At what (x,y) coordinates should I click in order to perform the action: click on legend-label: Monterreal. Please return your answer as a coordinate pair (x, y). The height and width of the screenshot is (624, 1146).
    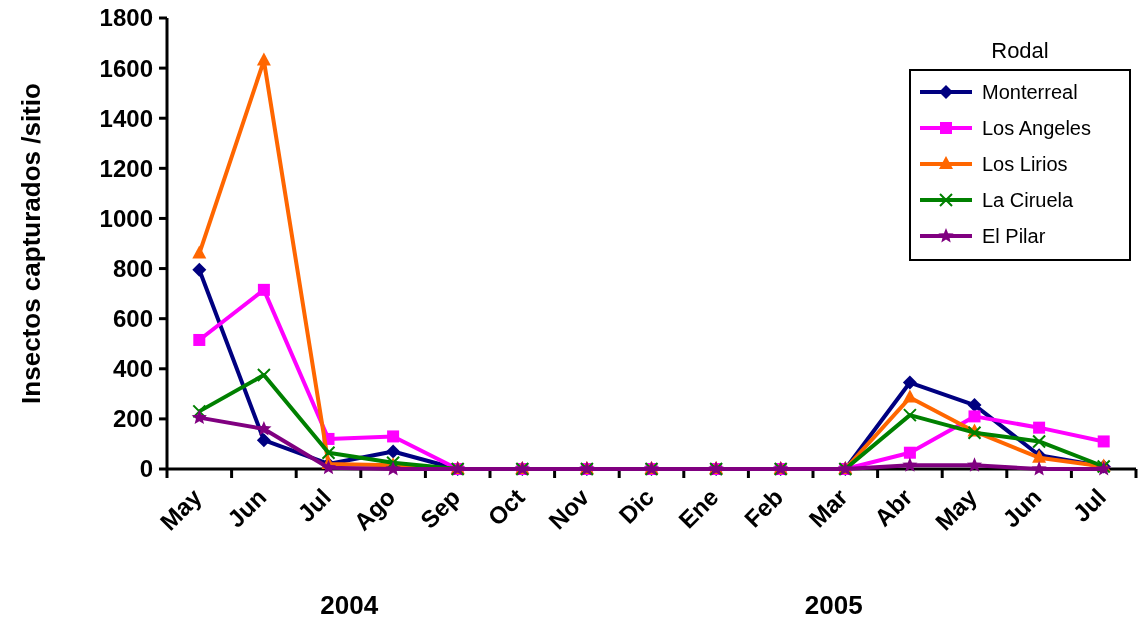
    Looking at the image, I should click on (1030, 92).